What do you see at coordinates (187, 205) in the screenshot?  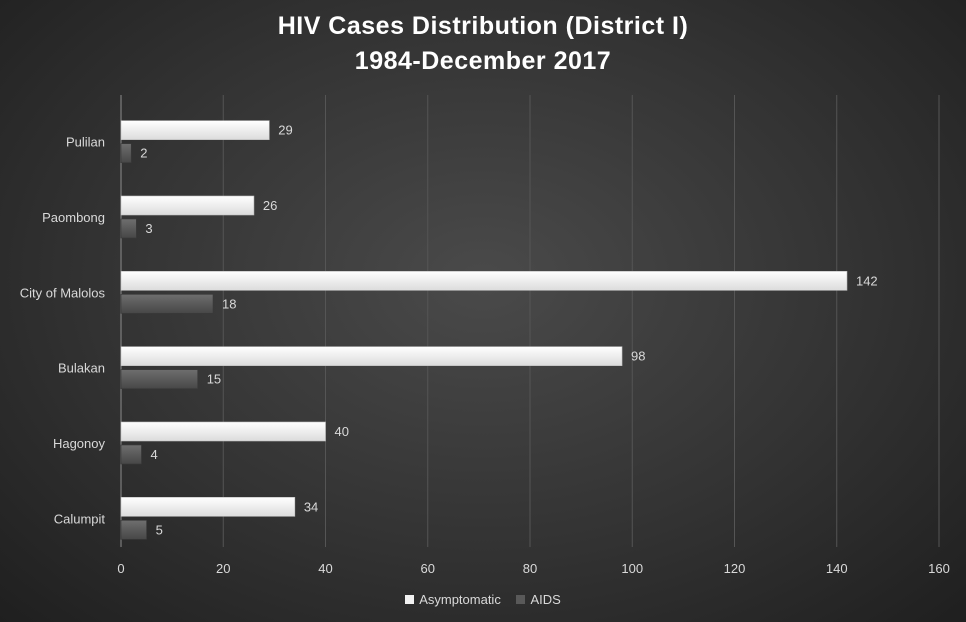 I see `bar-asymptomatic-paombong` at bounding box center [187, 205].